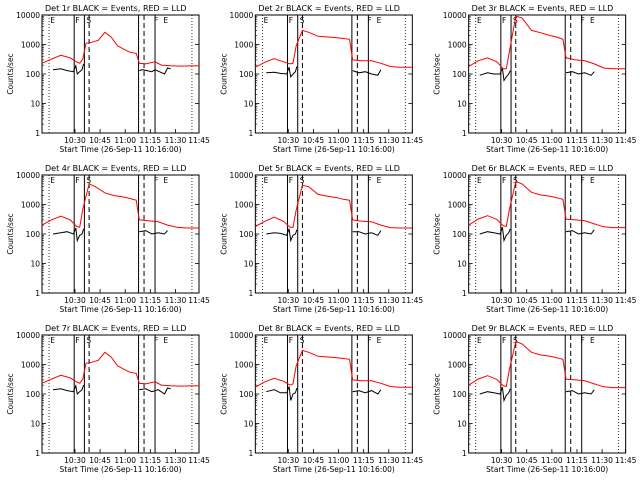  I want to click on x-tick-label: 11:00, so click(552, 300).